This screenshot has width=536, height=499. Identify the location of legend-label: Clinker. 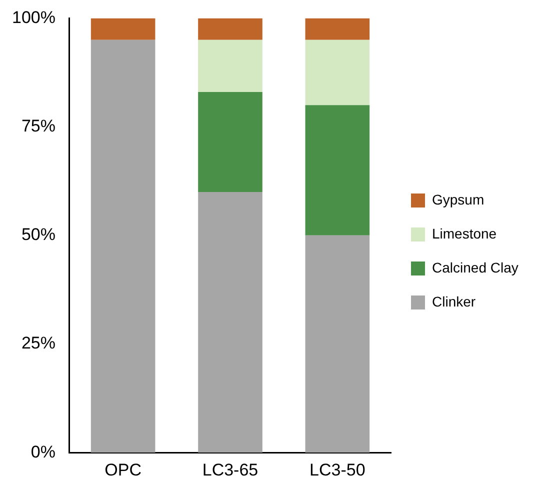
(454, 301).